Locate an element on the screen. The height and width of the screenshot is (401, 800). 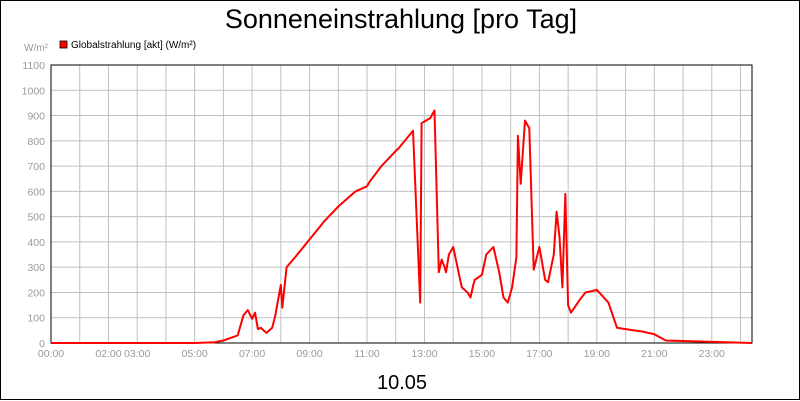
chart-title: Sonneneinstrahlung [pro Tag] is located at coordinates (401, 19).